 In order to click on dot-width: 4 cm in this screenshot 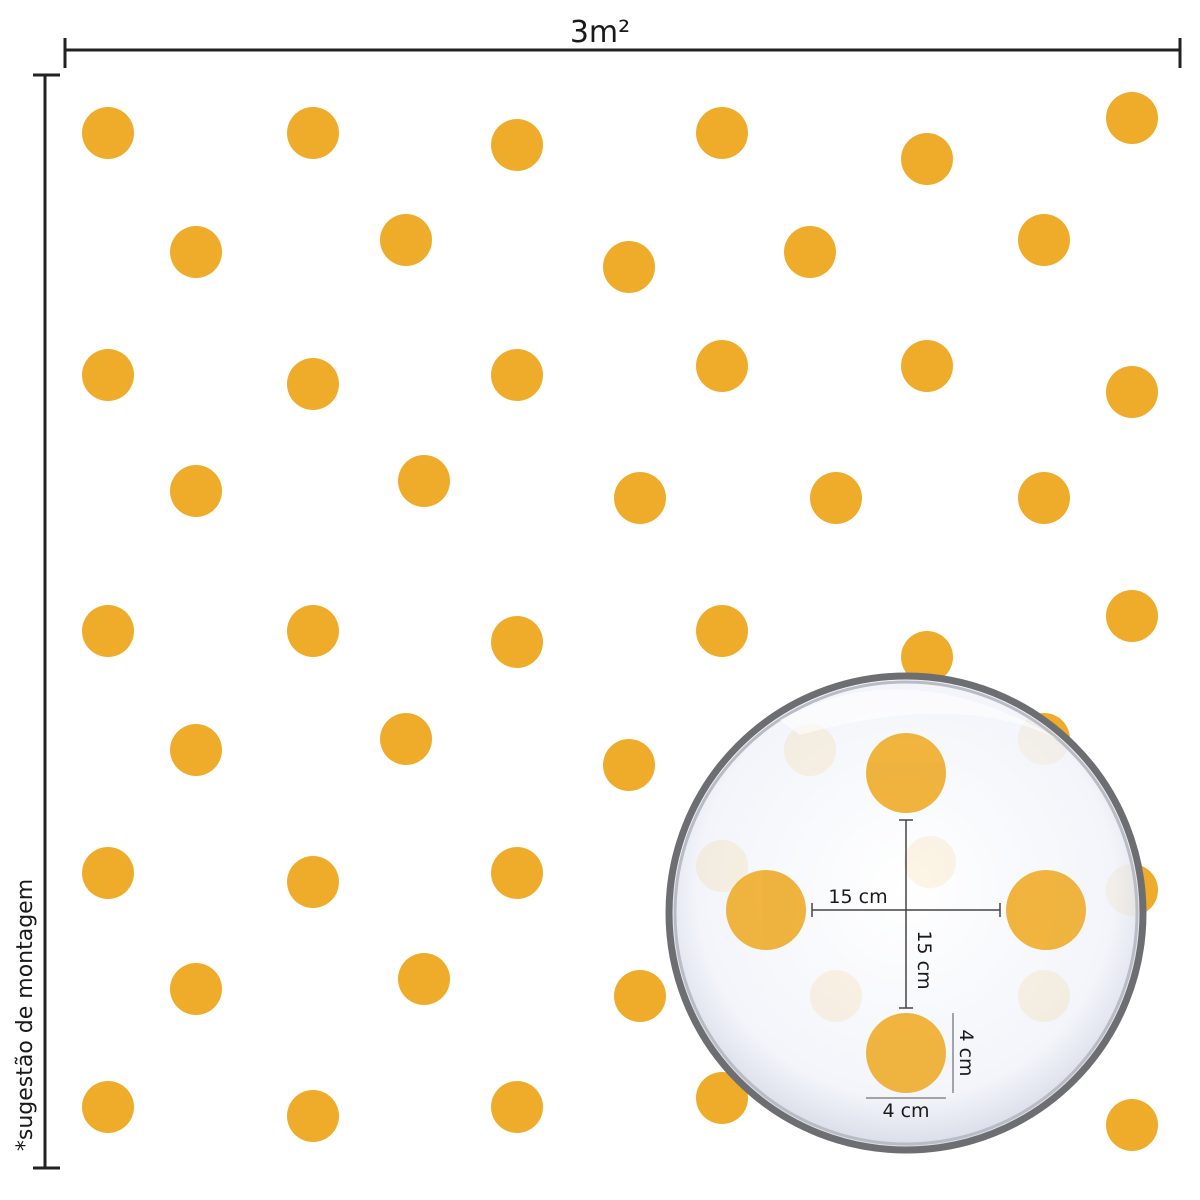, I will do `click(905, 1111)`.